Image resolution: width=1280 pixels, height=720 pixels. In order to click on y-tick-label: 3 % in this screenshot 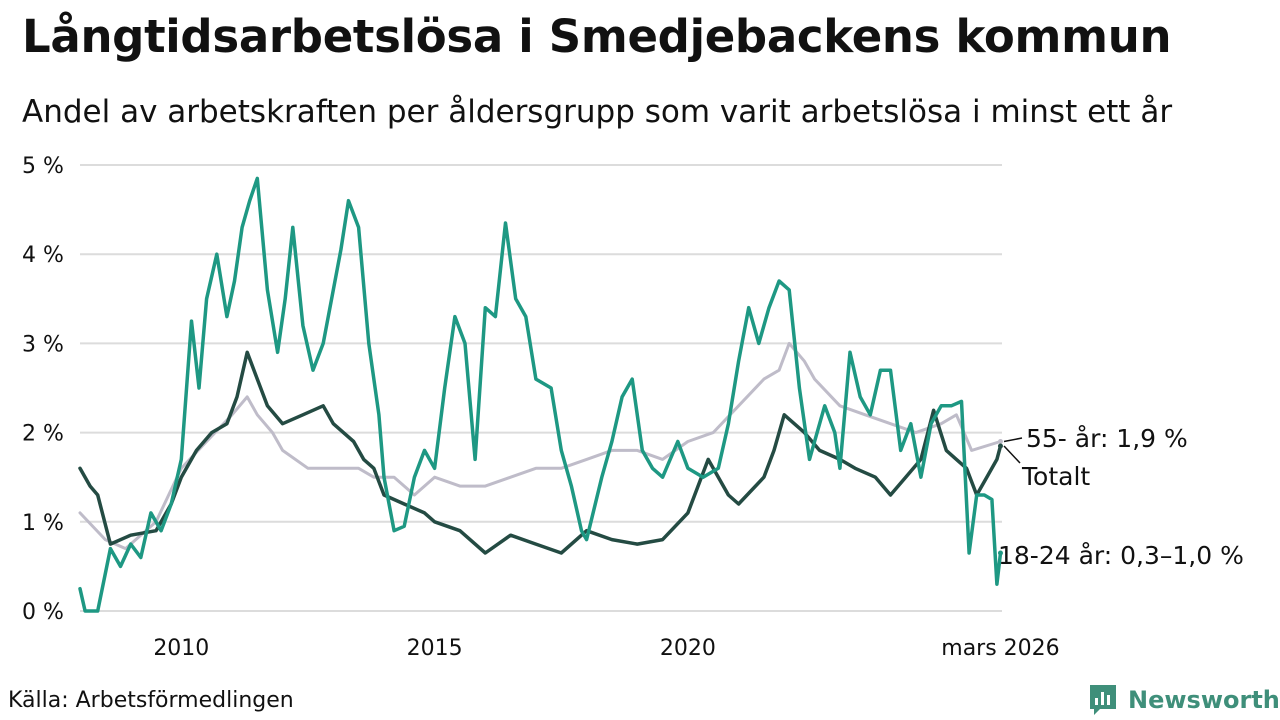, I will do `click(43, 344)`.